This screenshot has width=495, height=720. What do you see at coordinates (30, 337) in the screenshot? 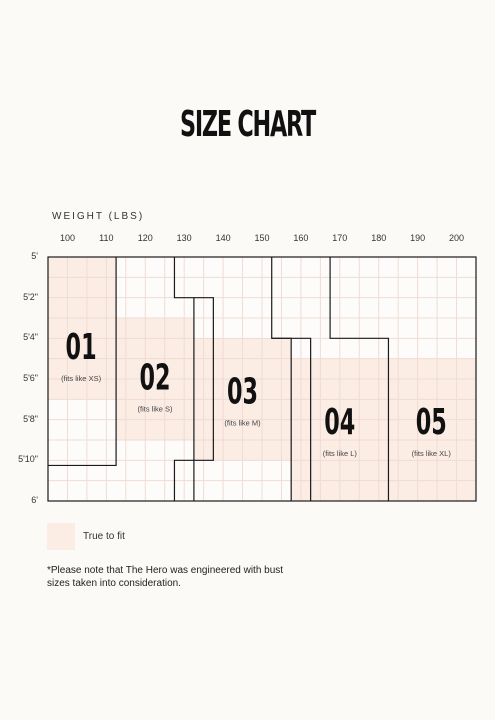
I see `y-tick-label: 5'4"` at bounding box center [30, 337].